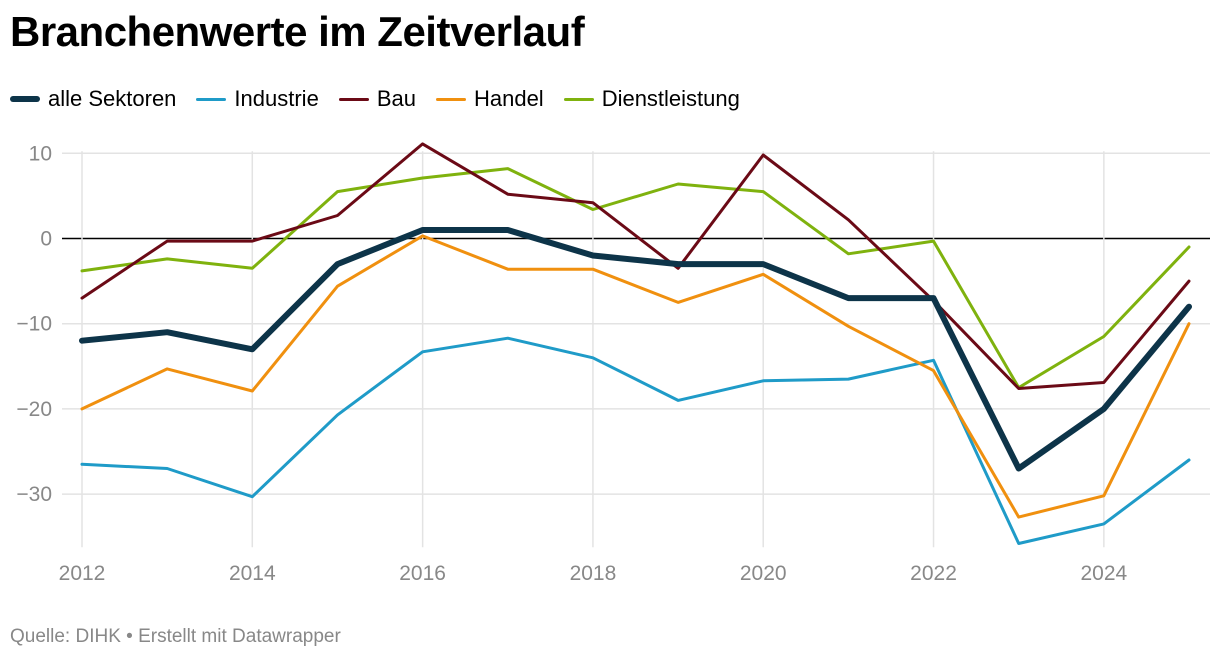 The image size is (1220, 662). I want to click on legend-item-industrie: Industrie, so click(257, 99).